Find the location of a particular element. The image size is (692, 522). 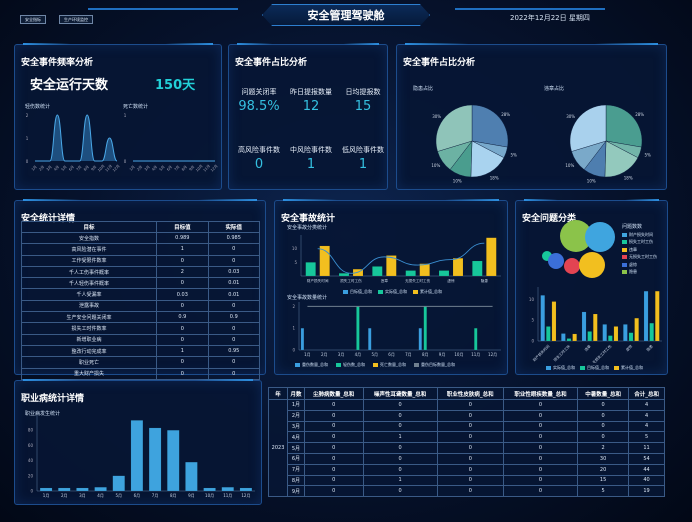

x-tick-label: 2月 is located at coordinates (140, 168).